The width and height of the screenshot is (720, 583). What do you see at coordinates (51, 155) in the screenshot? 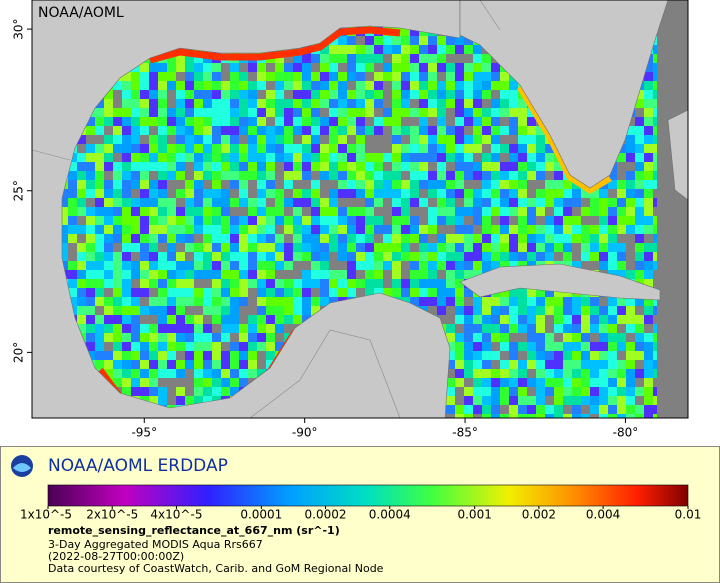
I see `border` at bounding box center [51, 155].